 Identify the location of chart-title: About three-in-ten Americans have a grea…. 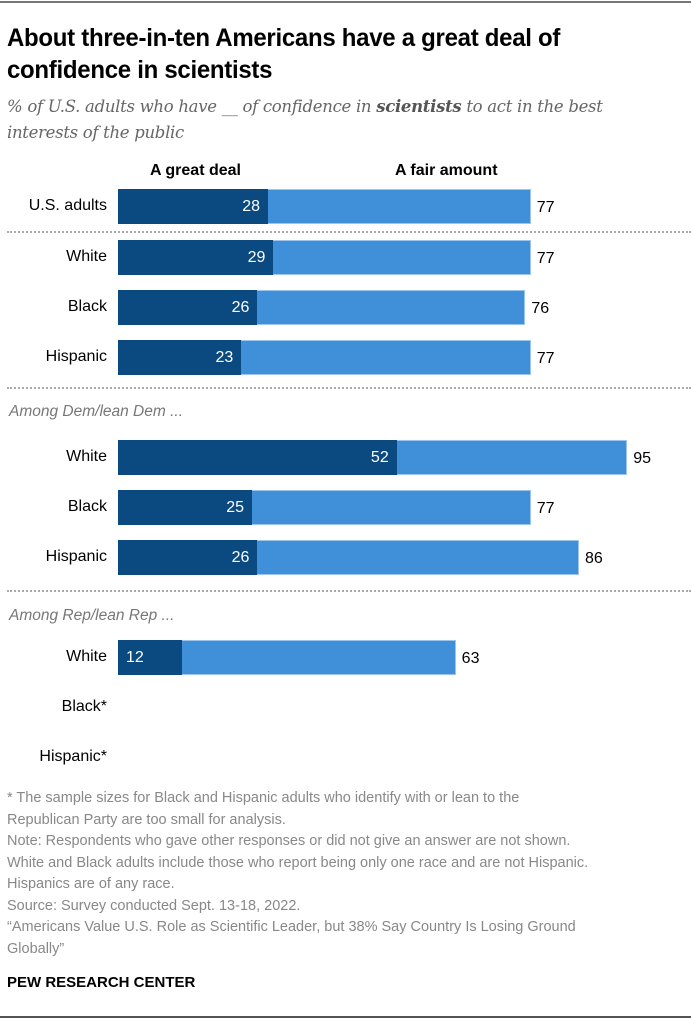
(333, 54).